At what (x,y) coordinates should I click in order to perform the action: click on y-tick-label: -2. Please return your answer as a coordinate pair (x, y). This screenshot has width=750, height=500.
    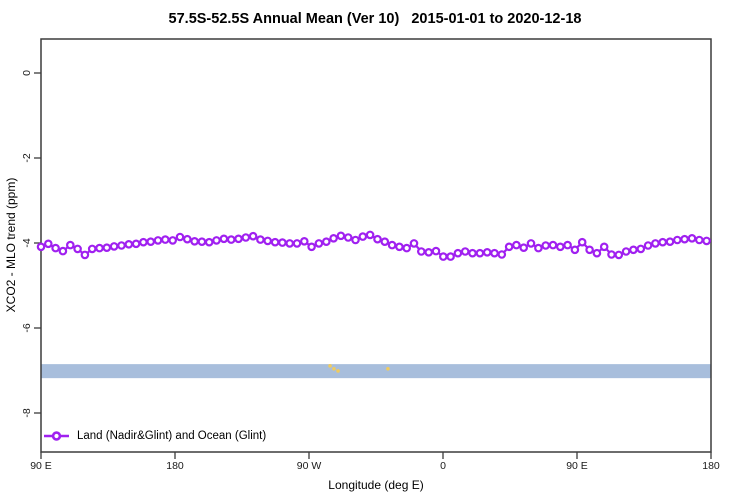
    Looking at the image, I should click on (27, 158).